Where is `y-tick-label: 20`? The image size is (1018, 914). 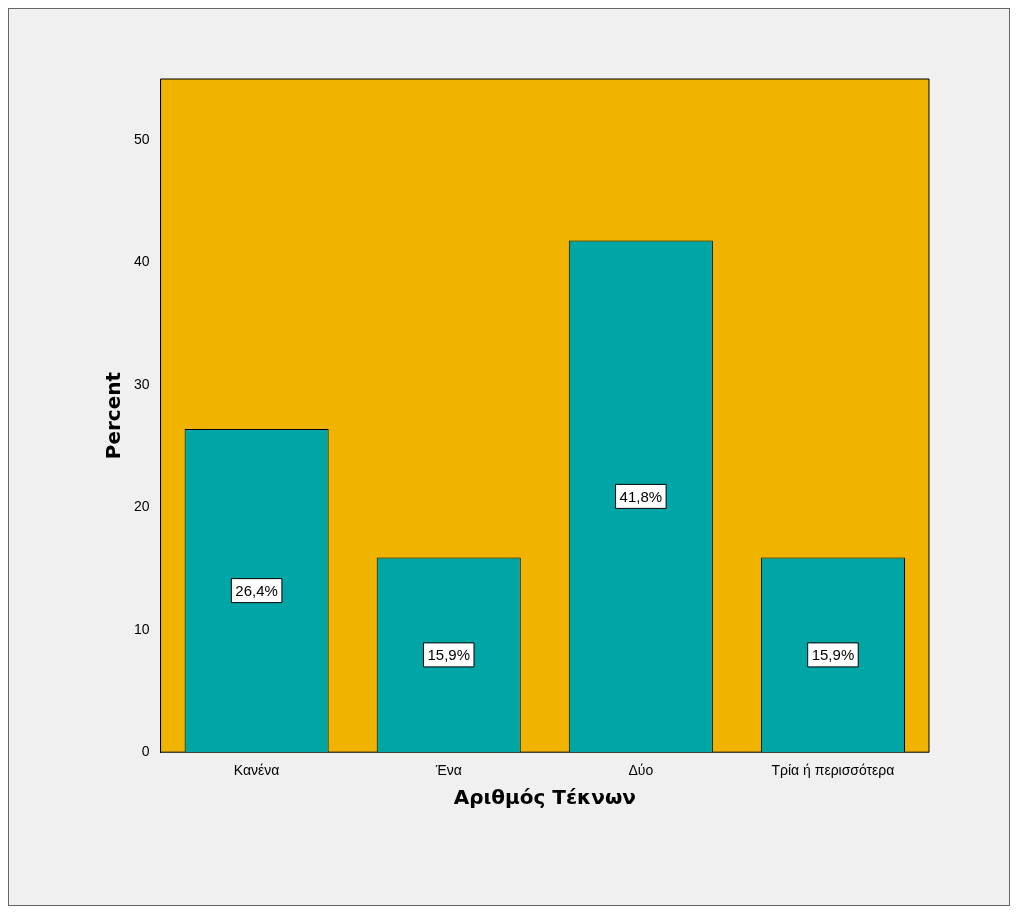
y-tick-label: 20 is located at coordinates (141, 506).